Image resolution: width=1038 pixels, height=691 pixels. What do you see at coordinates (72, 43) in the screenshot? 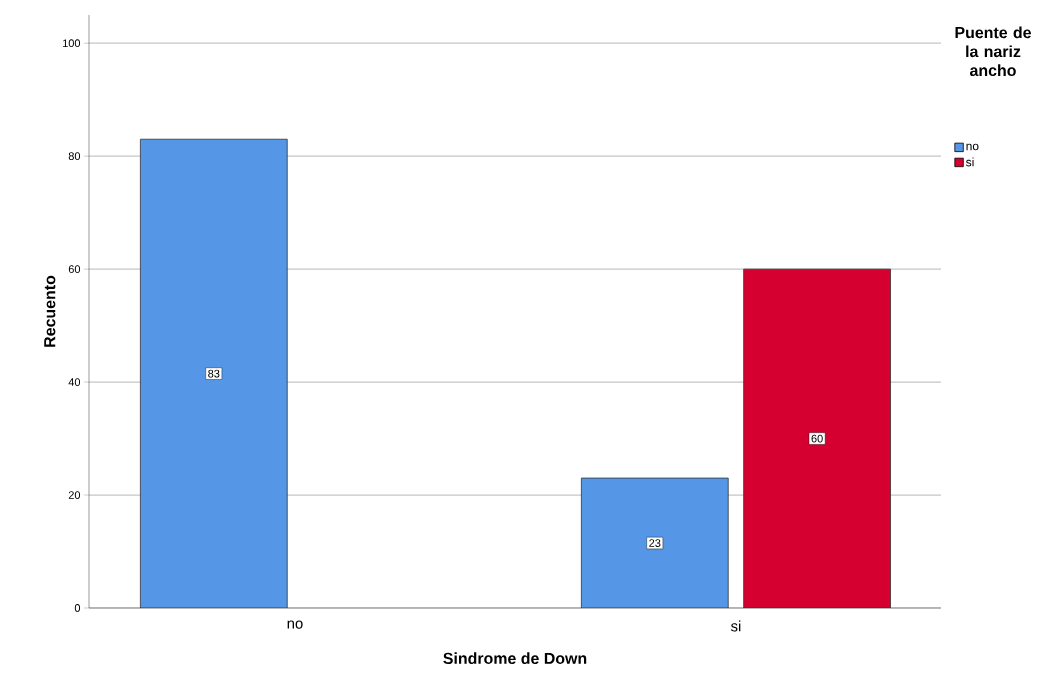
I see `y-tick-label: 100` at bounding box center [72, 43].